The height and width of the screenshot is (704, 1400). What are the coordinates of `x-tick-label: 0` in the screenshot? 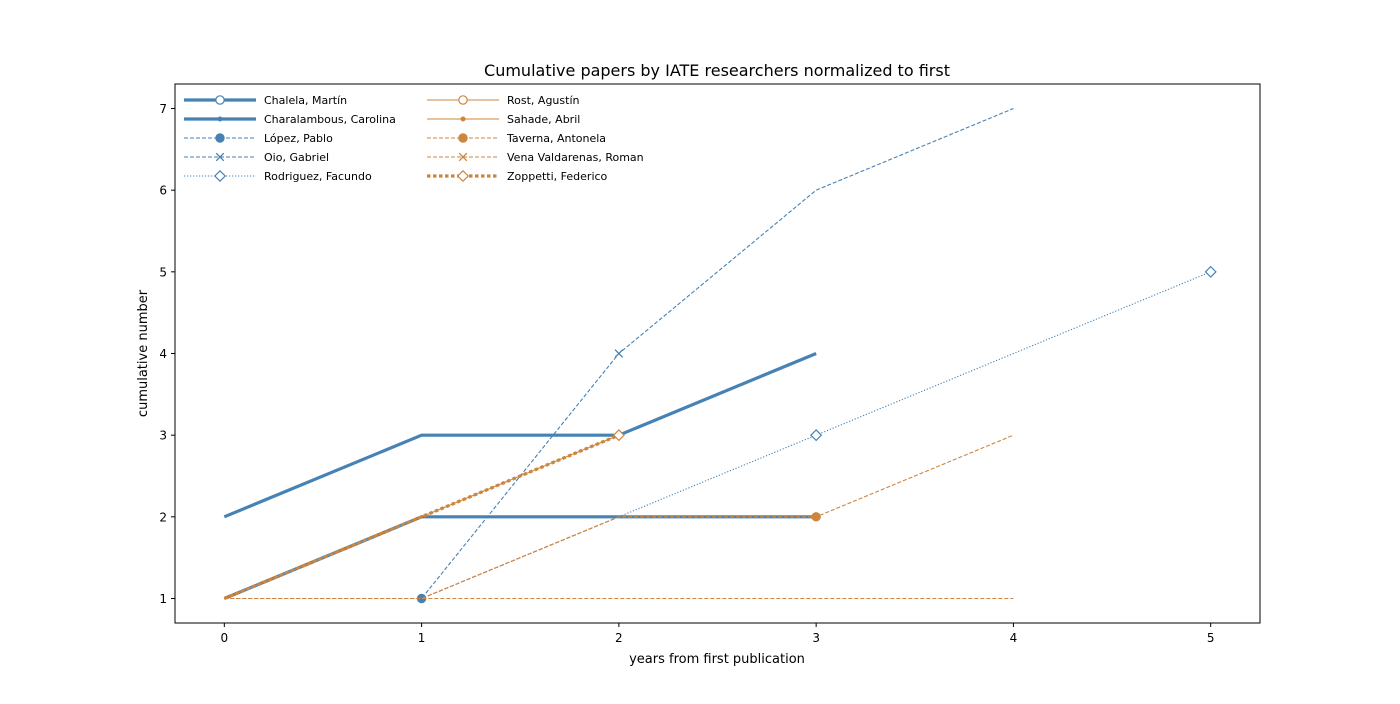 It's located at (224, 638).